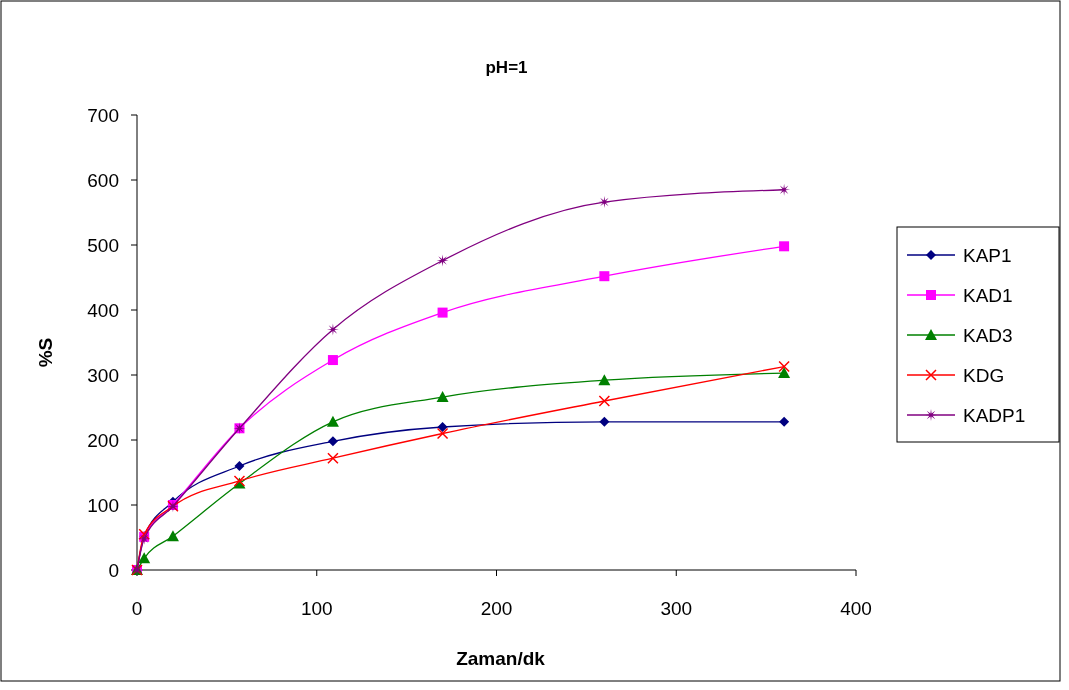 This screenshot has height=690, width=1069. I want to click on chart-title: pH=1, so click(506, 67).